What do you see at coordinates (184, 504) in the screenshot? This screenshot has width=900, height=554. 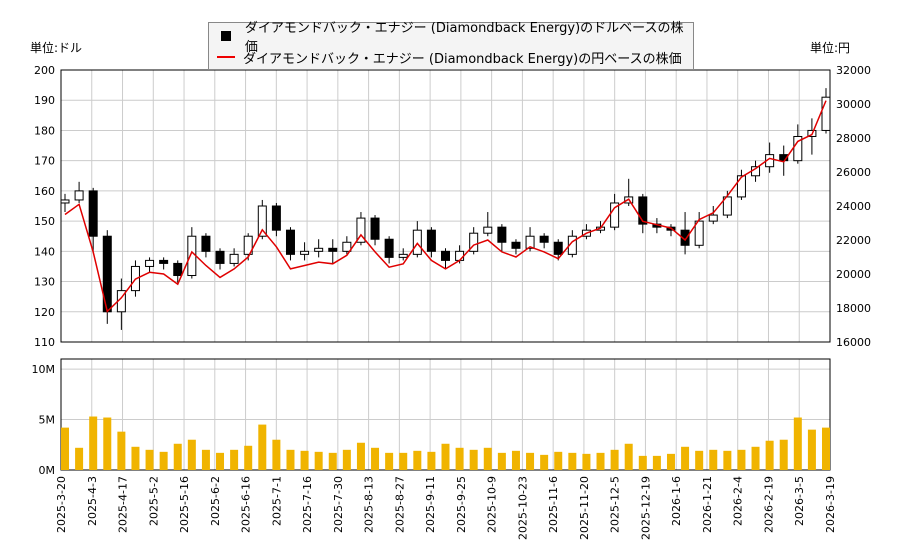 I see `x-tick: 2025-5-16` at bounding box center [184, 504].